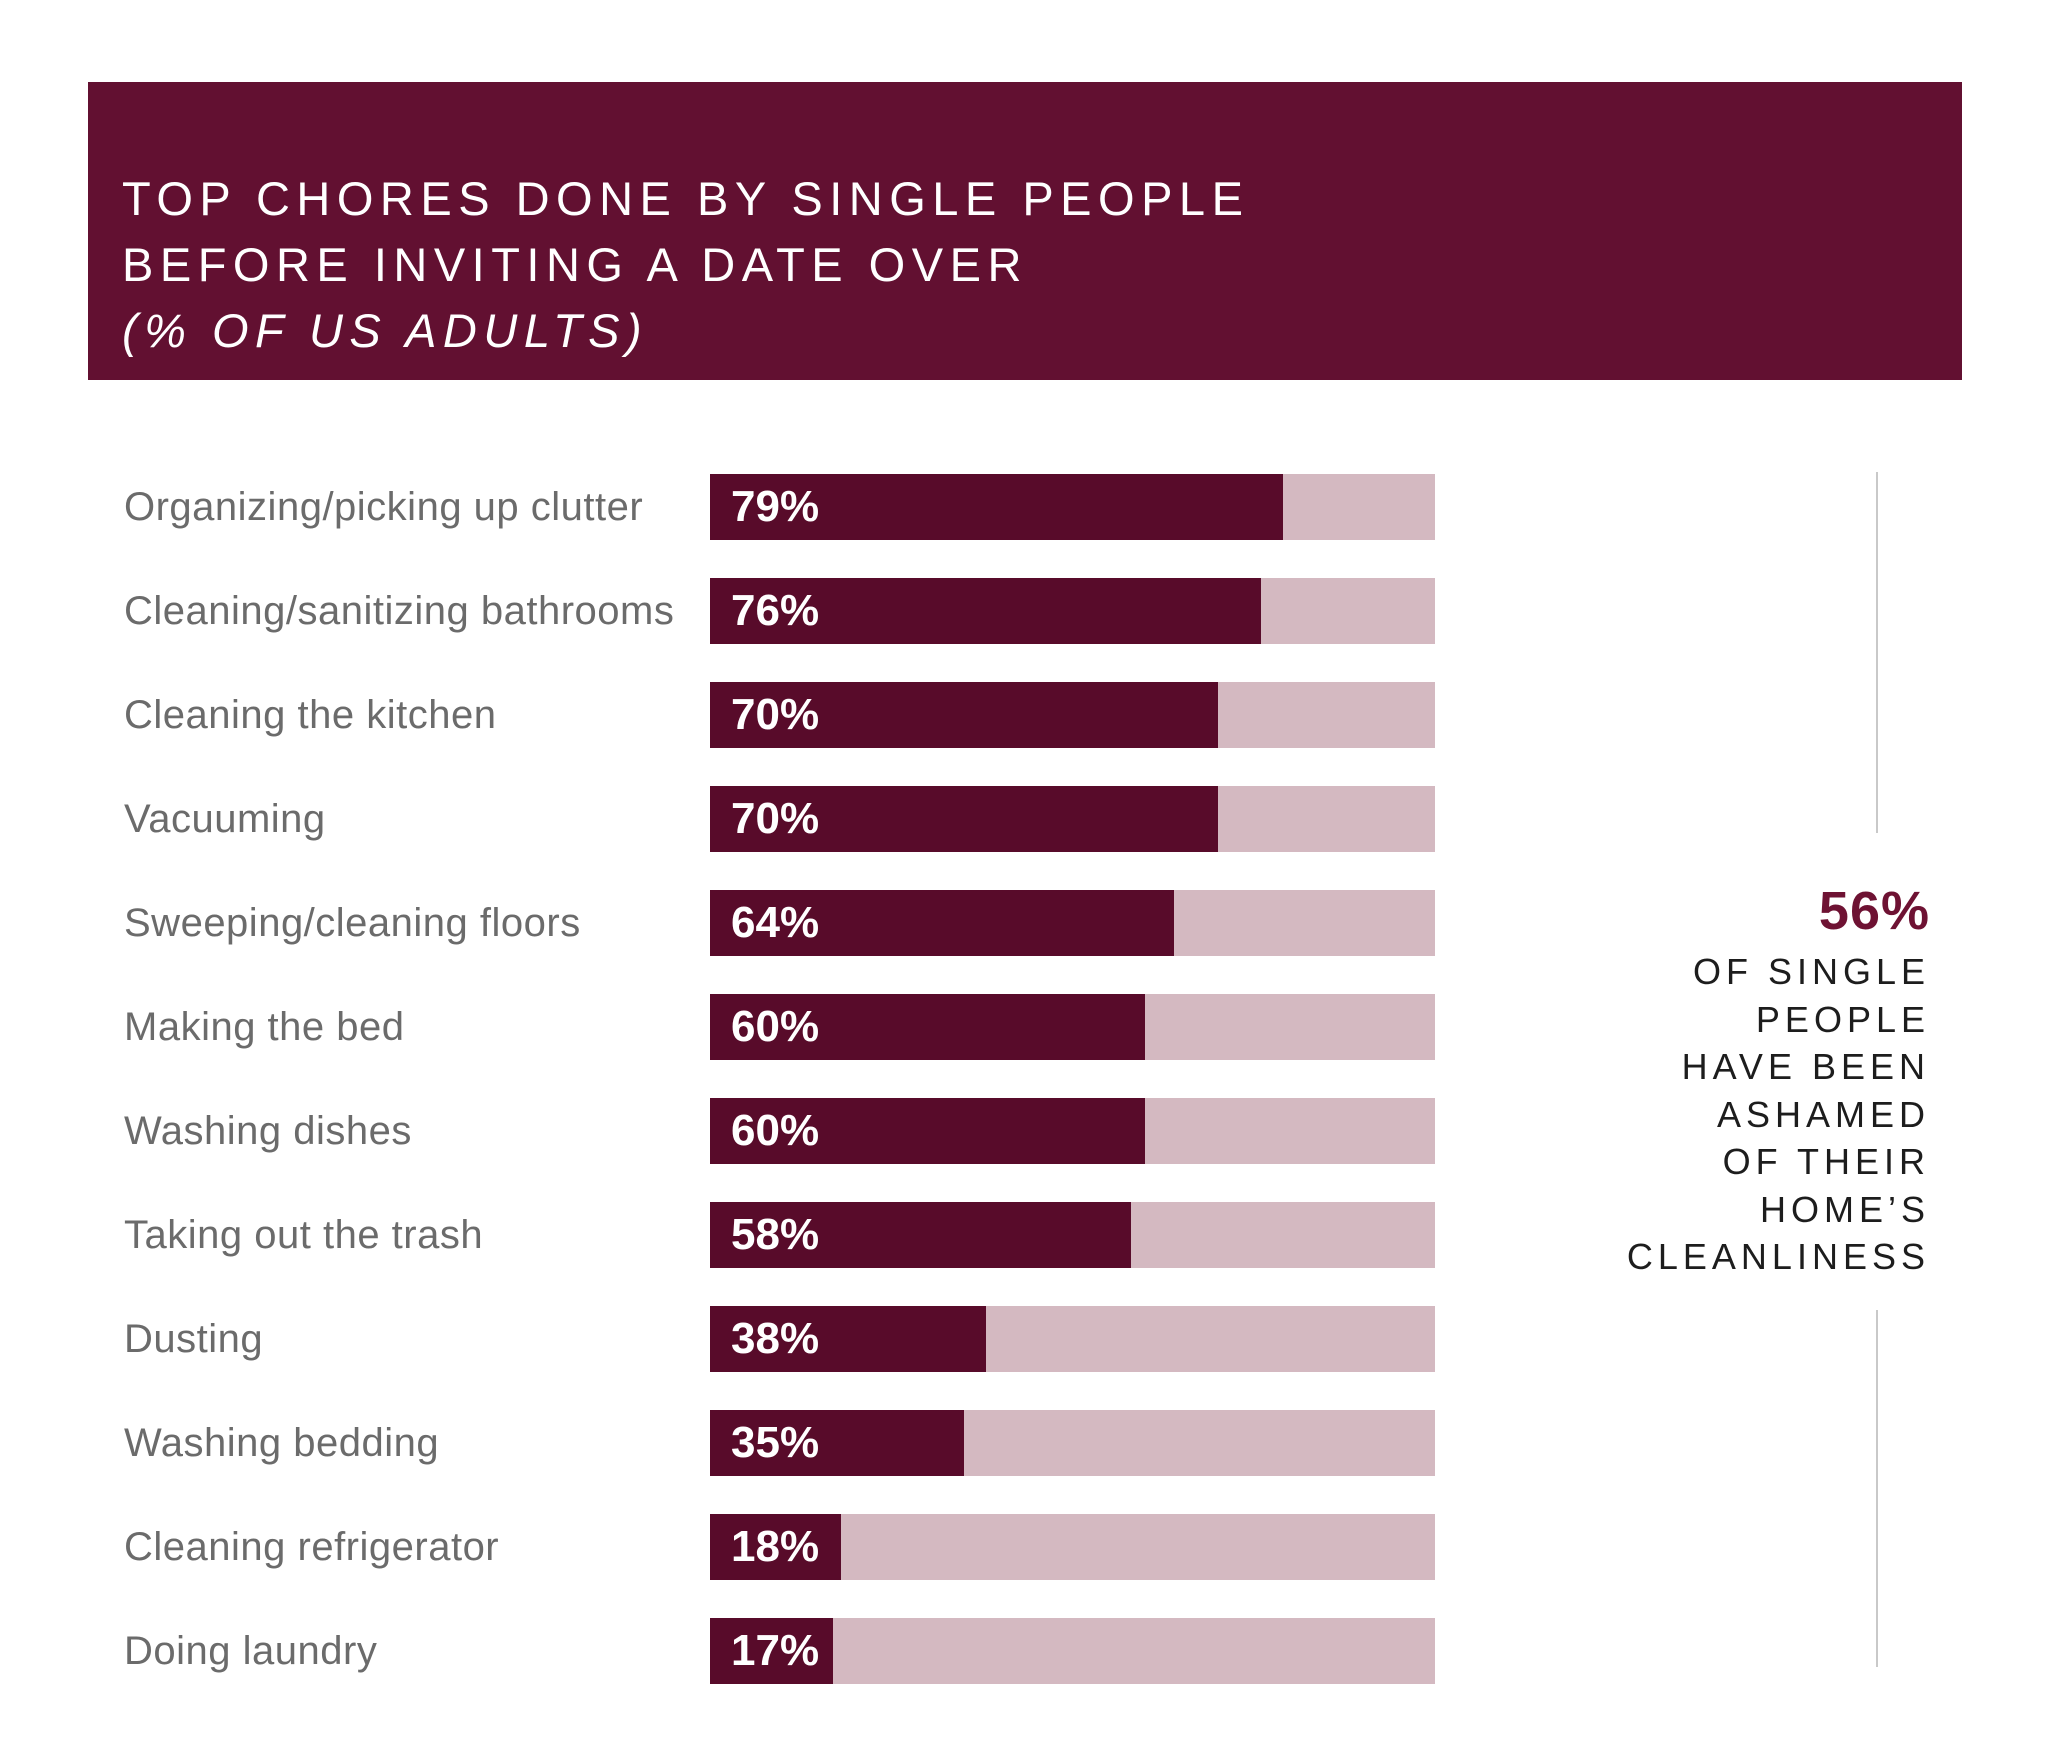 The image size is (2048, 1753). Describe the element at coordinates (1778, 1256) in the screenshot. I see `callout-line: CLEANLINESS` at that location.